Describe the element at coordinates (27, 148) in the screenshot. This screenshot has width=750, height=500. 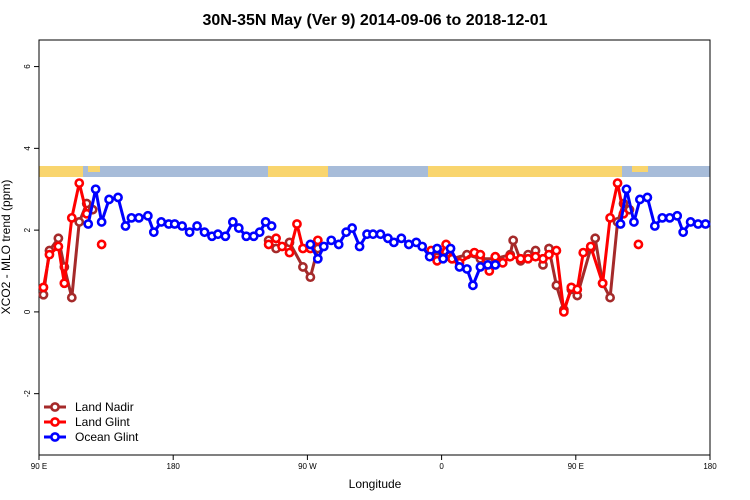
I see `y-tick-label: 4` at that location.